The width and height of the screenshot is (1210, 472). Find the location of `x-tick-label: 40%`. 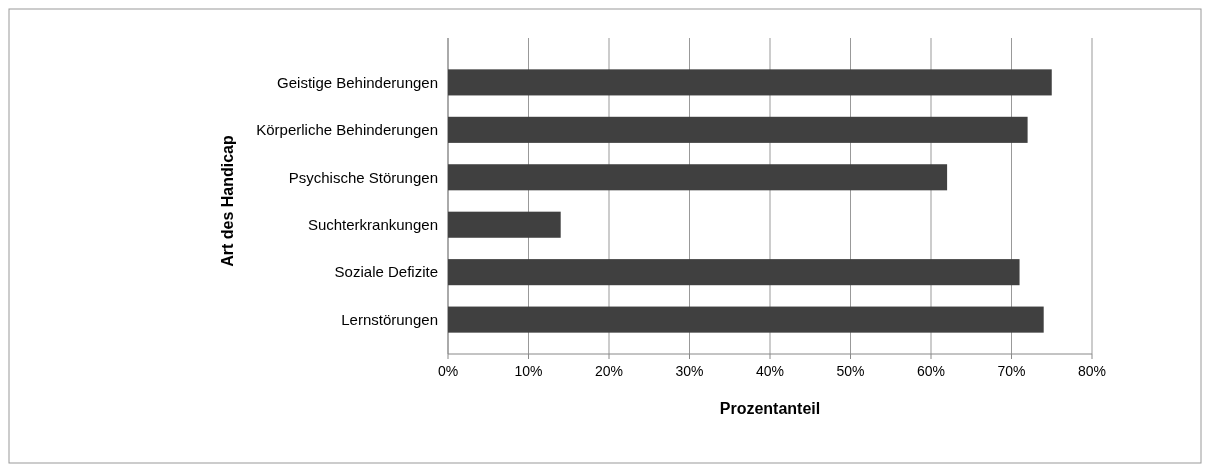

x-tick-label: 40% is located at coordinates (770, 371).